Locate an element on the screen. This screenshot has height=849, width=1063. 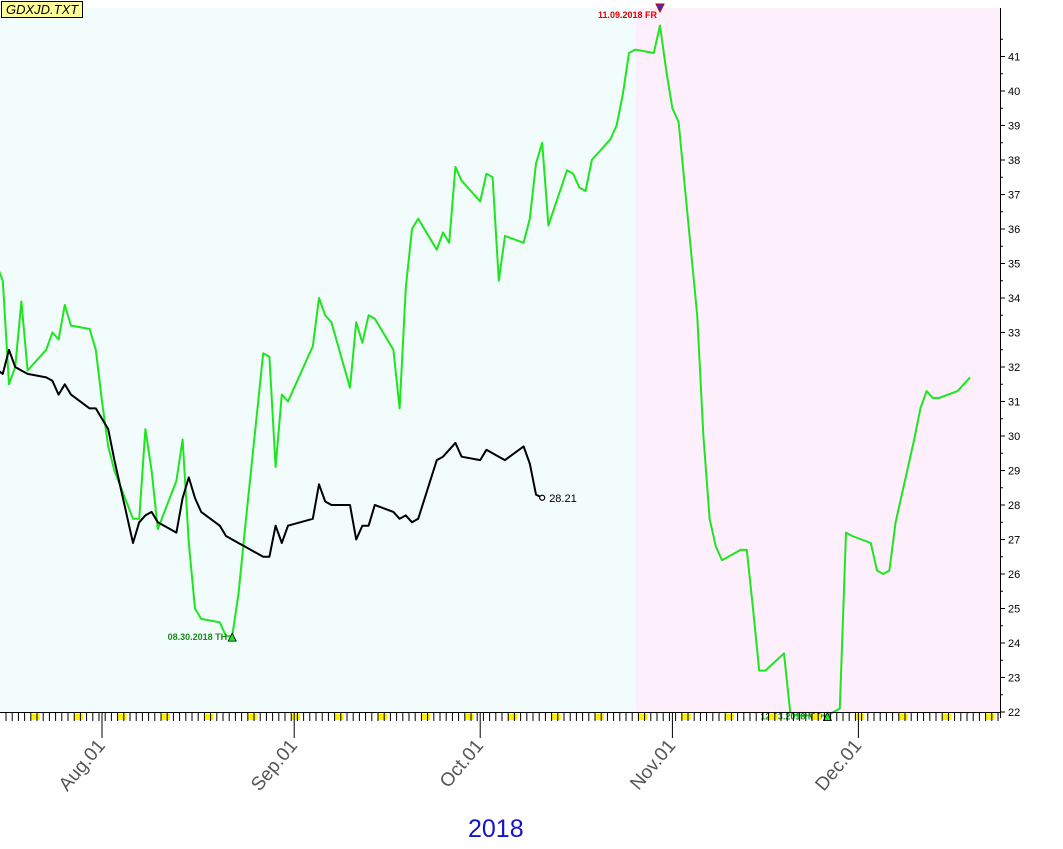
y-tick-label: 24 is located at coordinates (1014, 644).